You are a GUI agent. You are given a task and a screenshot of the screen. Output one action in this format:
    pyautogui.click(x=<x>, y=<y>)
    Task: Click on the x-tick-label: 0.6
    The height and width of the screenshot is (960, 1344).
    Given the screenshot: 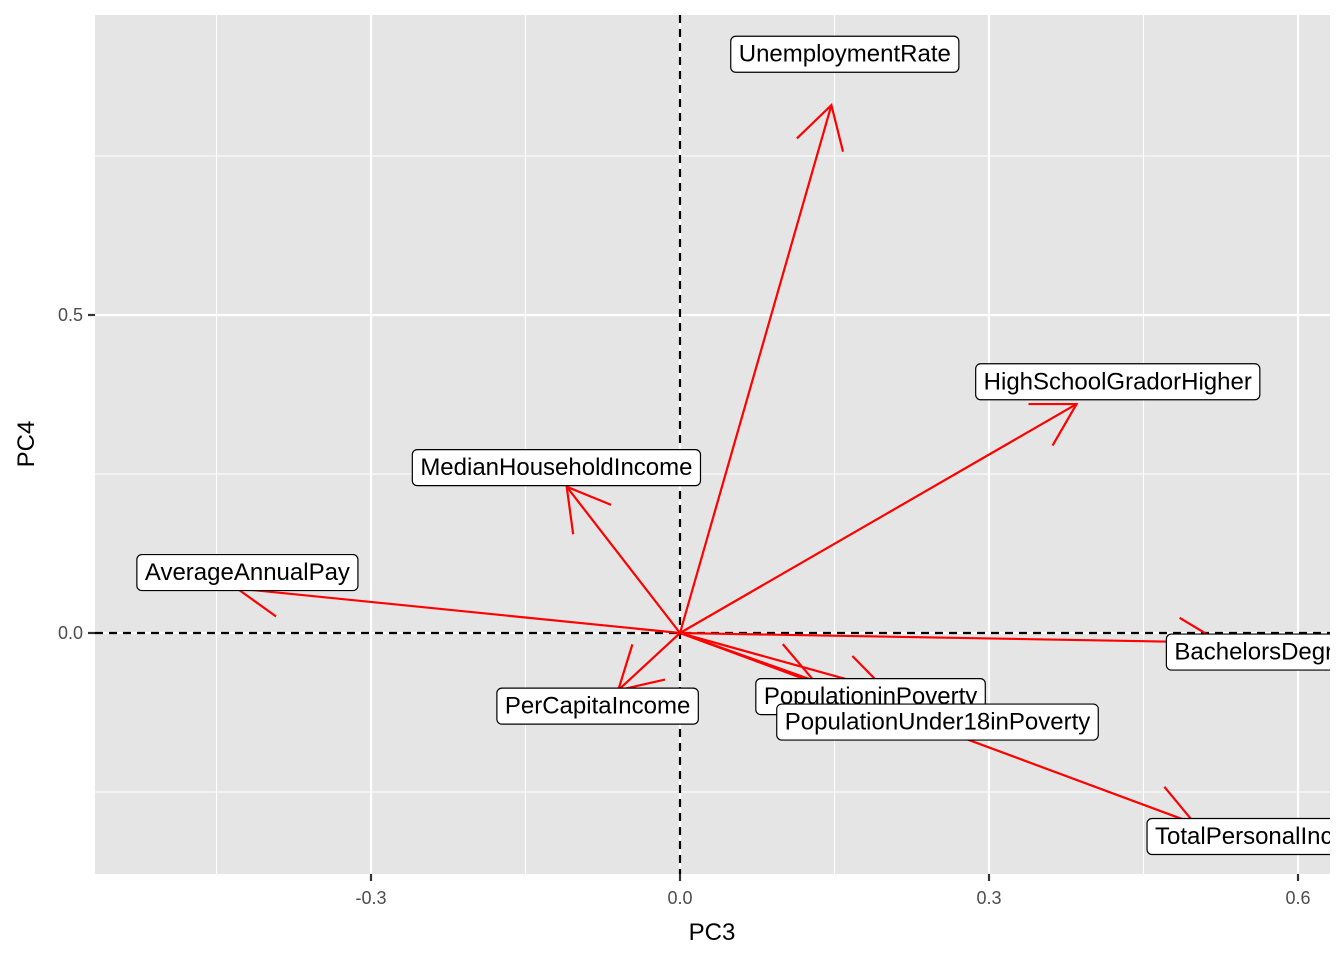 What is the action you would take?
    pyautogui.click(x=1297, y=898)
    